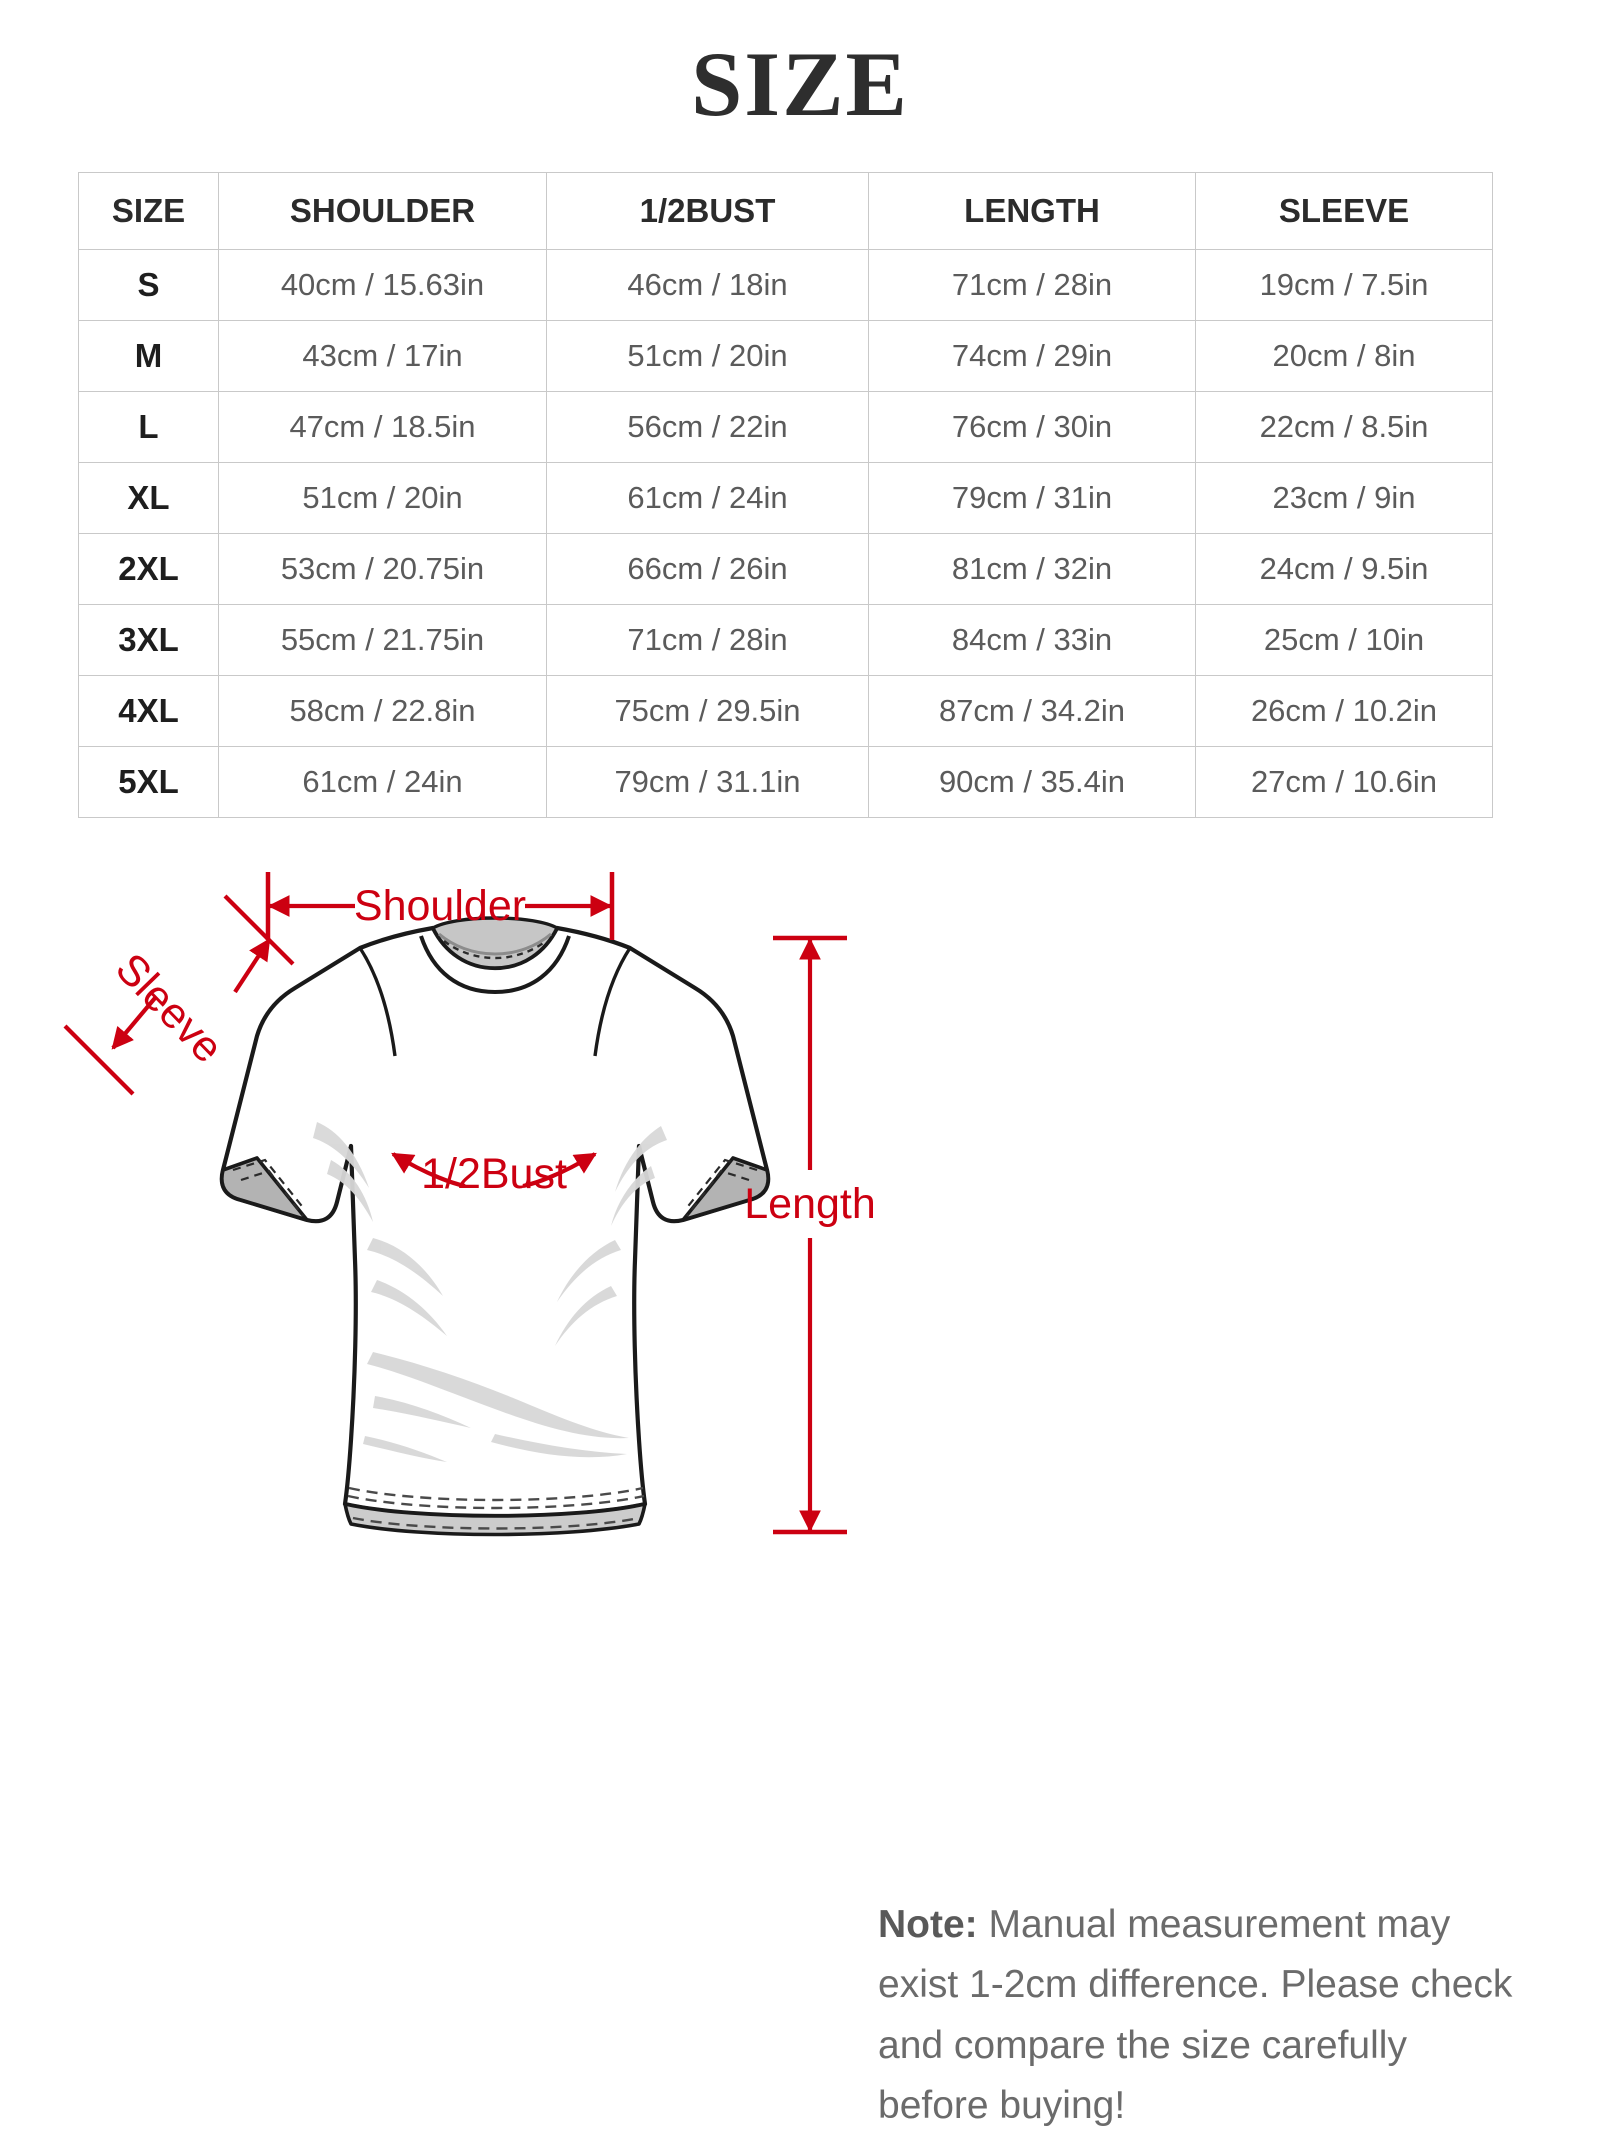 The width and height of the screenshot is (1600, 2137). I want to click on column-header-shoulder: SHOULDER, so click(382, 211).